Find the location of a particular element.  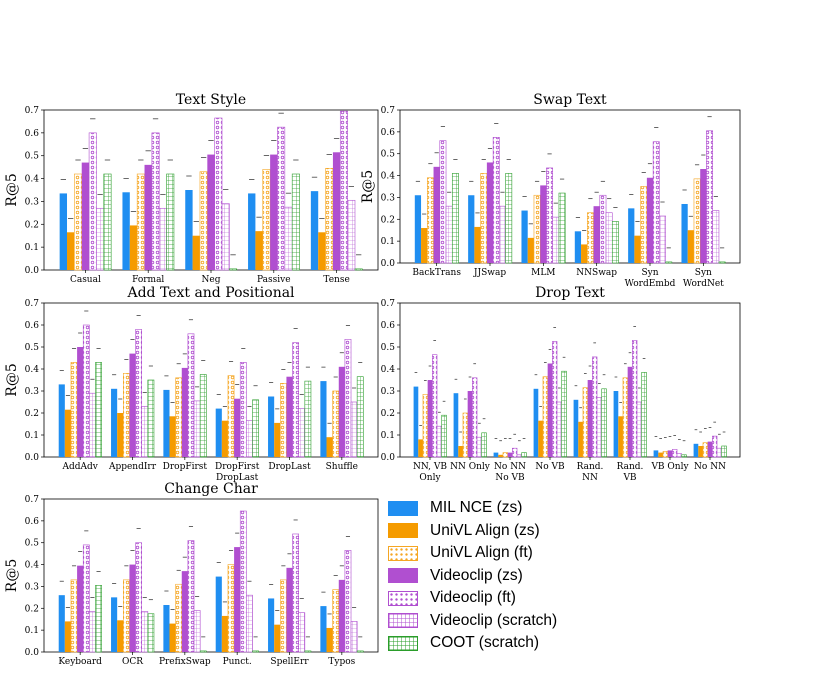

y-tick-label: 0.7 is located at coordinates (388, 111).